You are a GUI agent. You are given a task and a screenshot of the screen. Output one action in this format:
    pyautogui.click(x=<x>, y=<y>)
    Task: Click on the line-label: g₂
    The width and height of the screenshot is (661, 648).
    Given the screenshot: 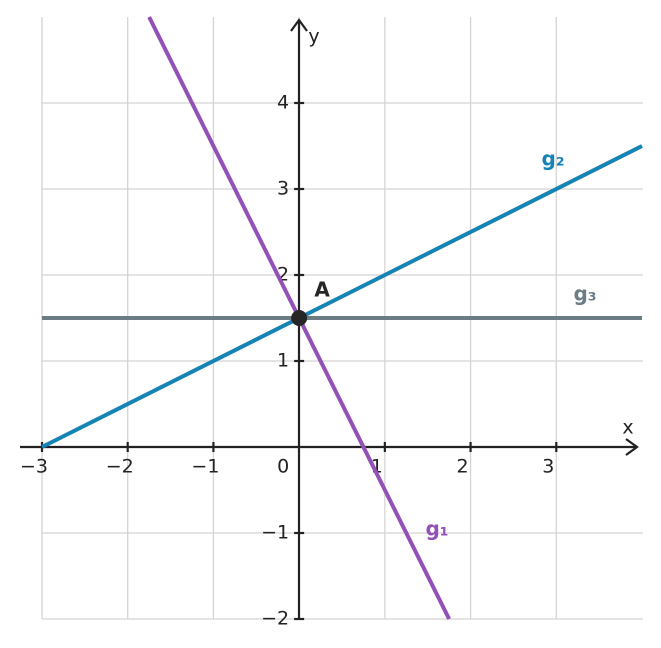 What is the action you would take?
    pyautogui.click(x=552, y=159)
    